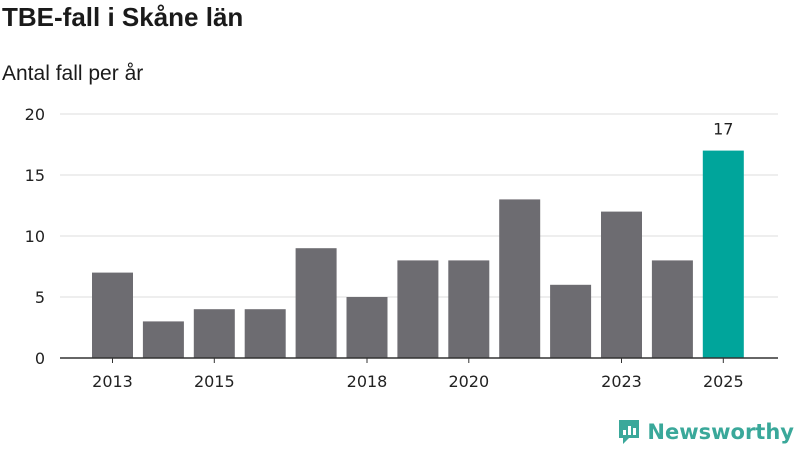 The width and height of the screenshot is (800, 450). Describe the element at coordinates (469, 309) in the screenshot. I see `bar-2020` at that location.